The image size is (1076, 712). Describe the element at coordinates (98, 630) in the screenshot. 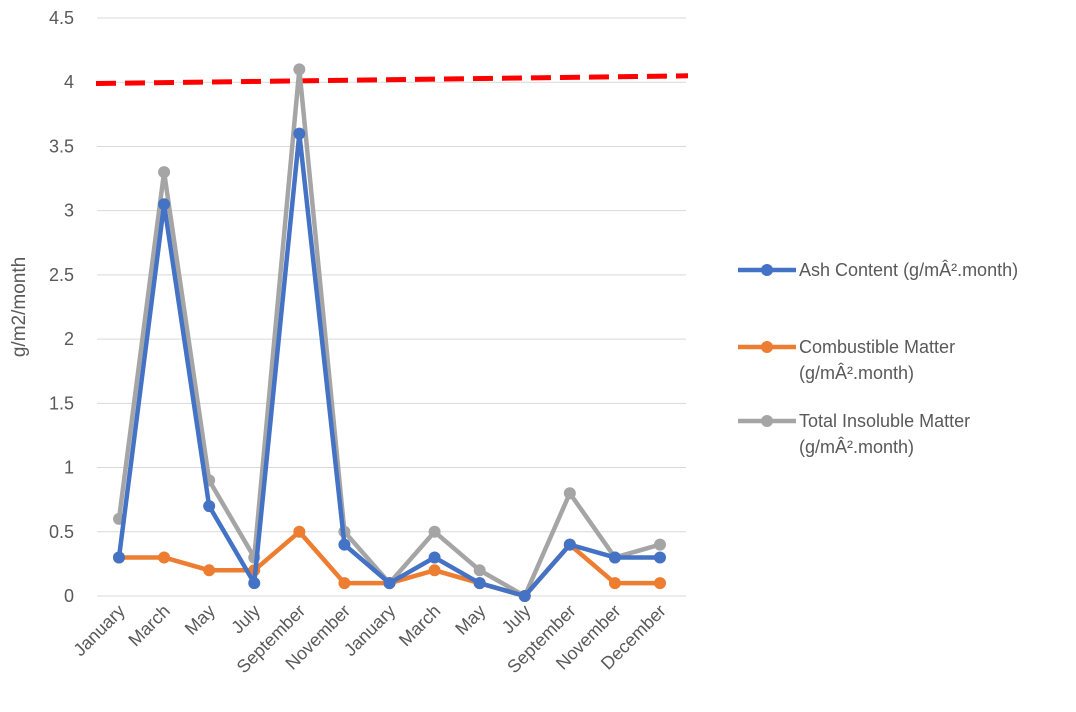

I see `x-tick-label: January` at that location.